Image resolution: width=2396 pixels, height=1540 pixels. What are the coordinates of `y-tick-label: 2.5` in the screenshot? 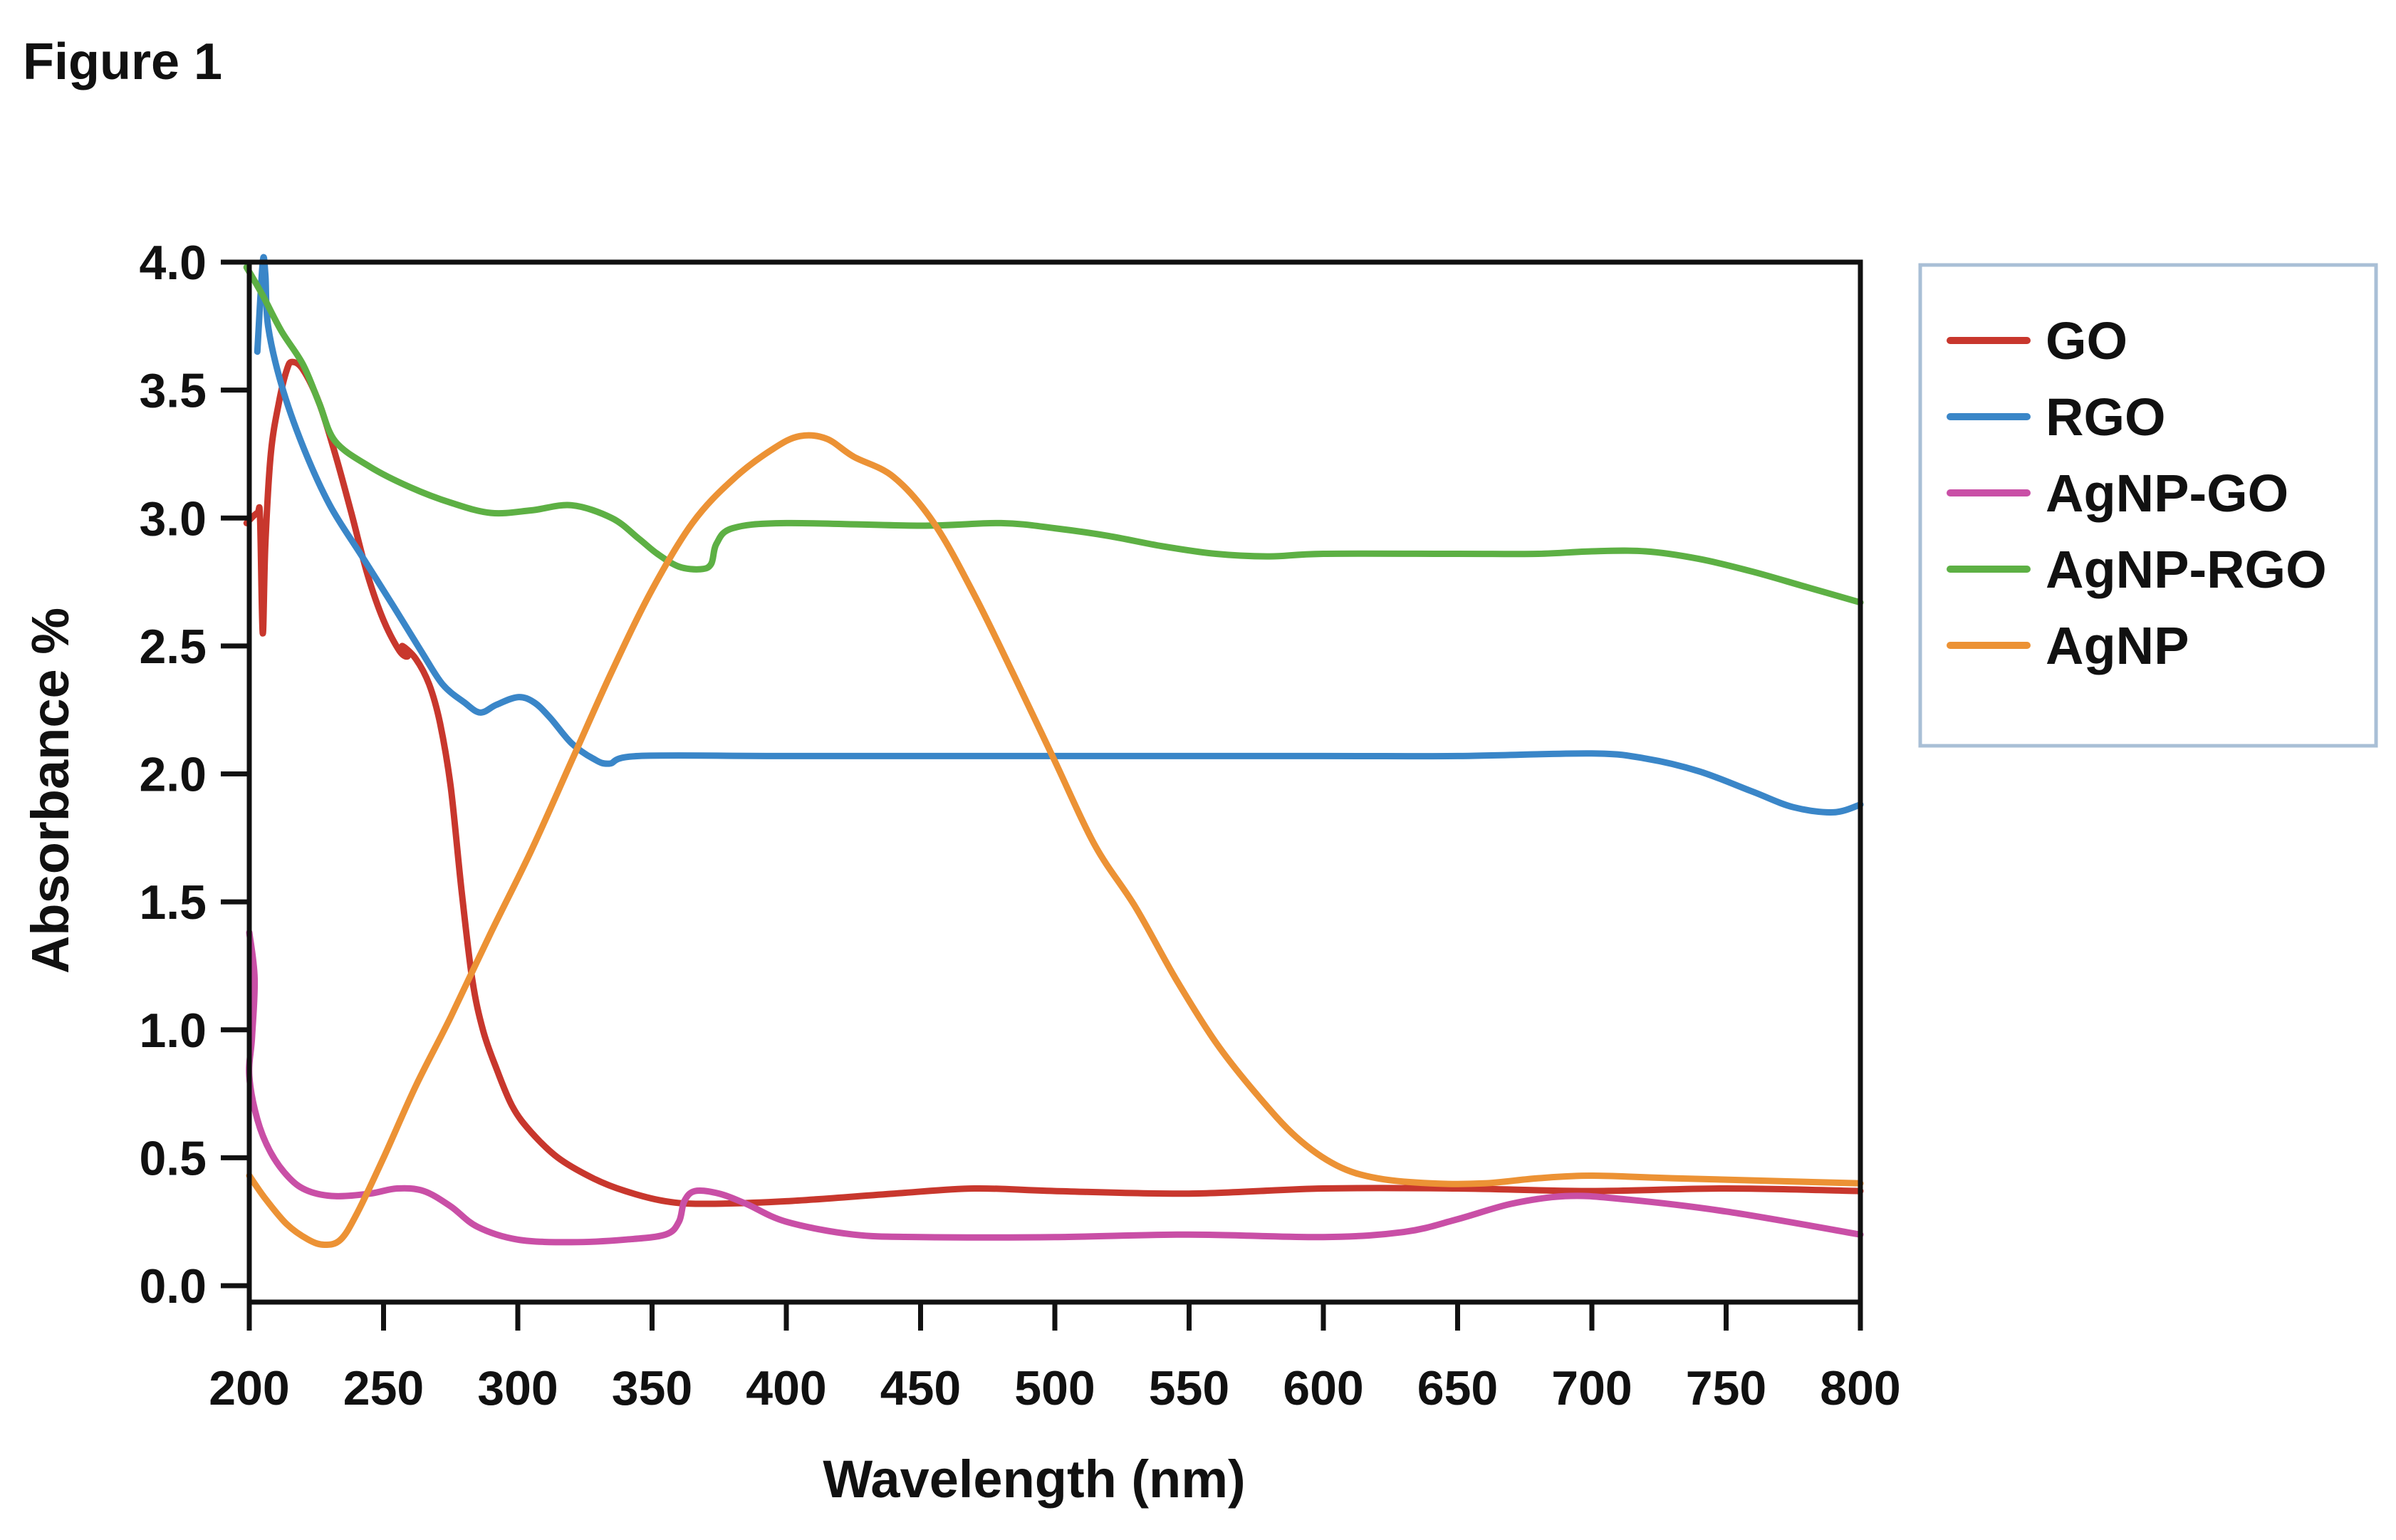 It's located at (173, 647).